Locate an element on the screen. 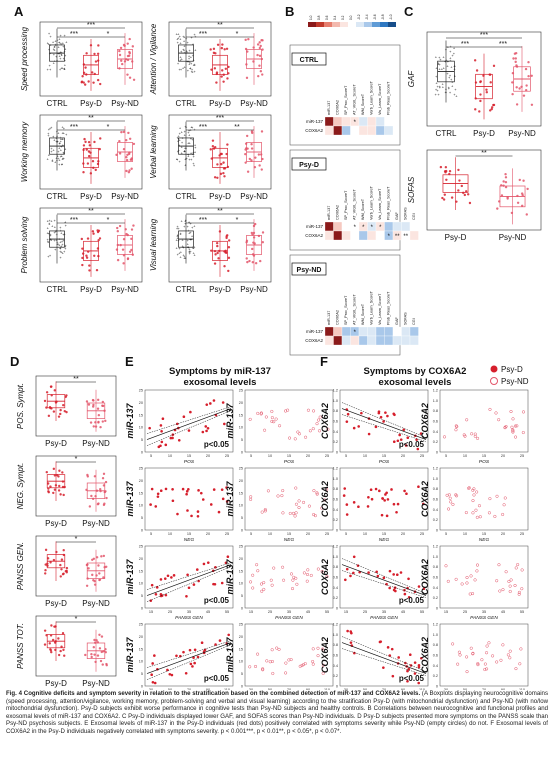 This screenshot has height=779, width=554. scatter-x-tick: 25 is located at coordinates (227, 456).